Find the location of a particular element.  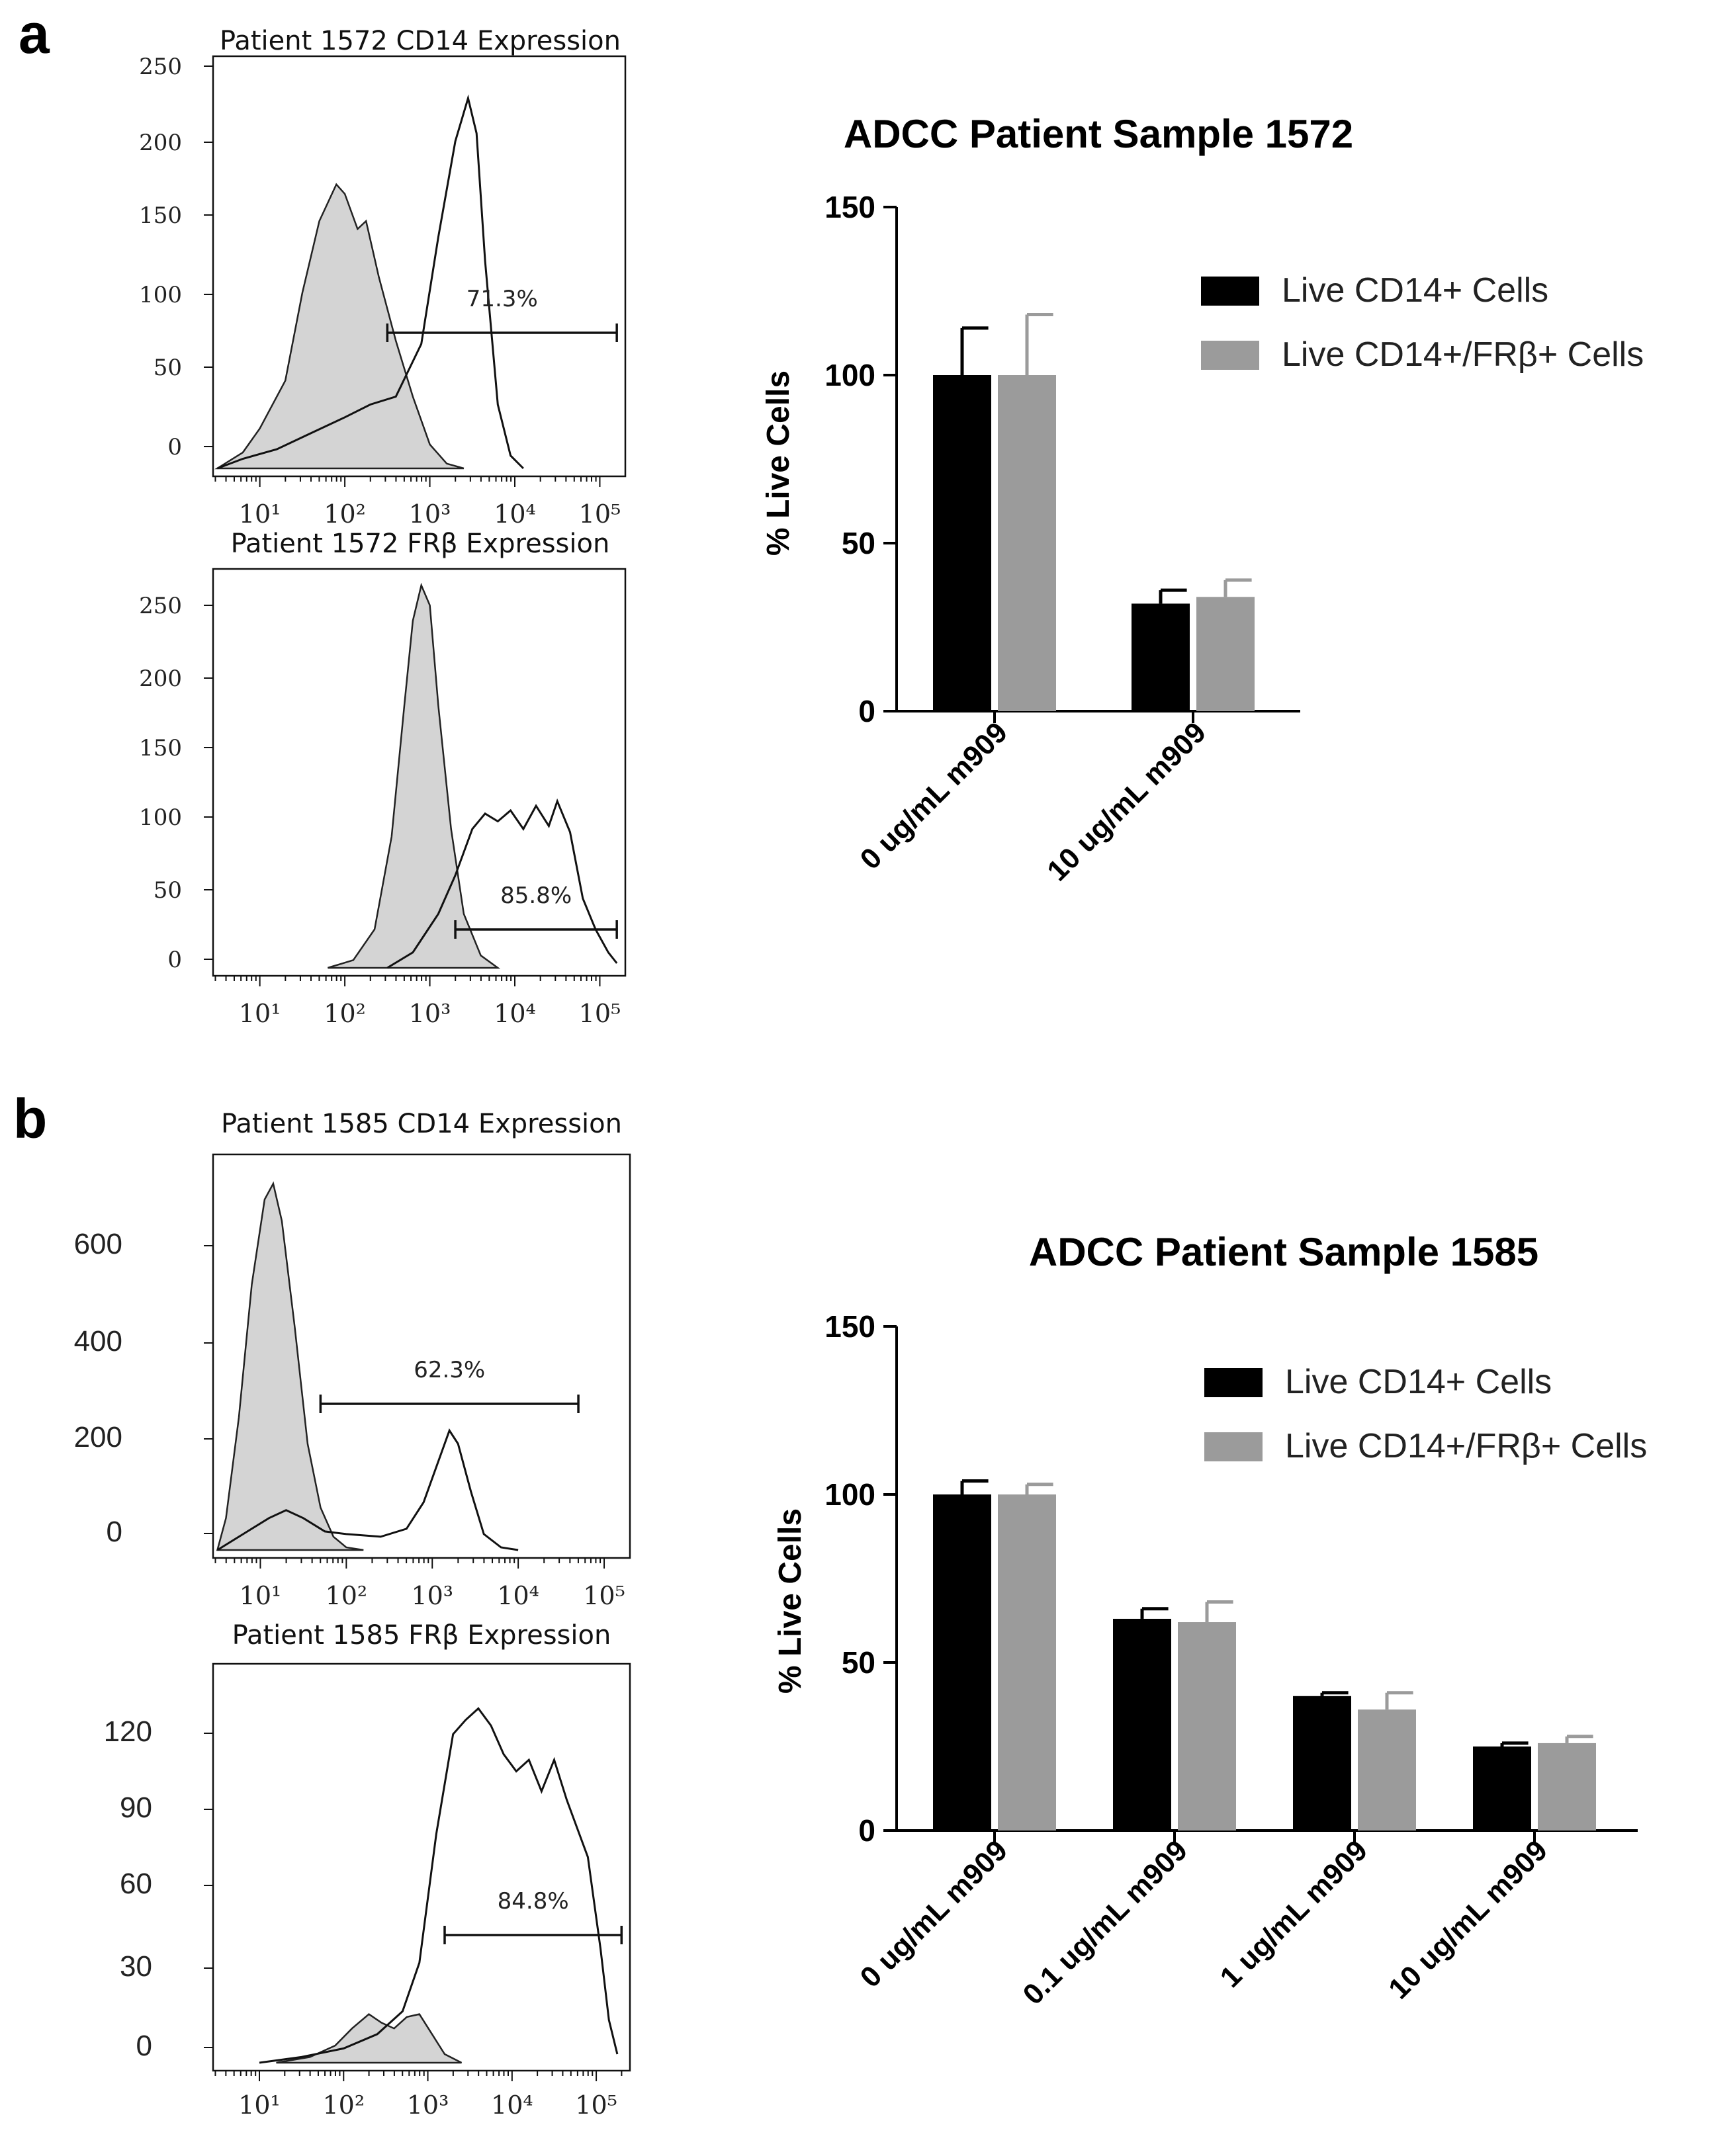

gate-label: 85.8% is located at coordinates (536, 896).